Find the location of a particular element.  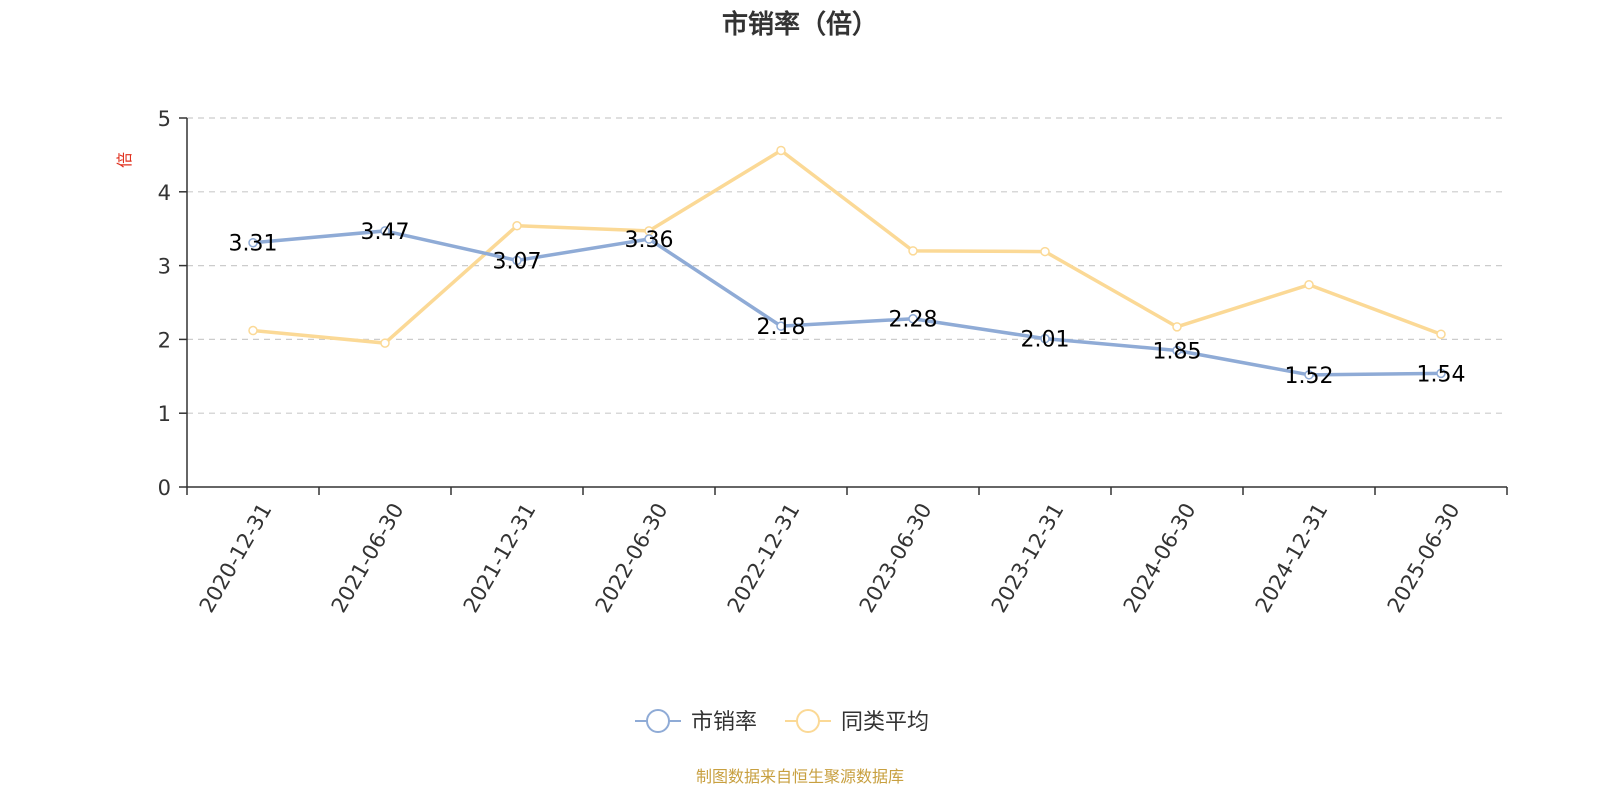

x-tick-label: 2022-12-31 is located at coordinates (764, 558).